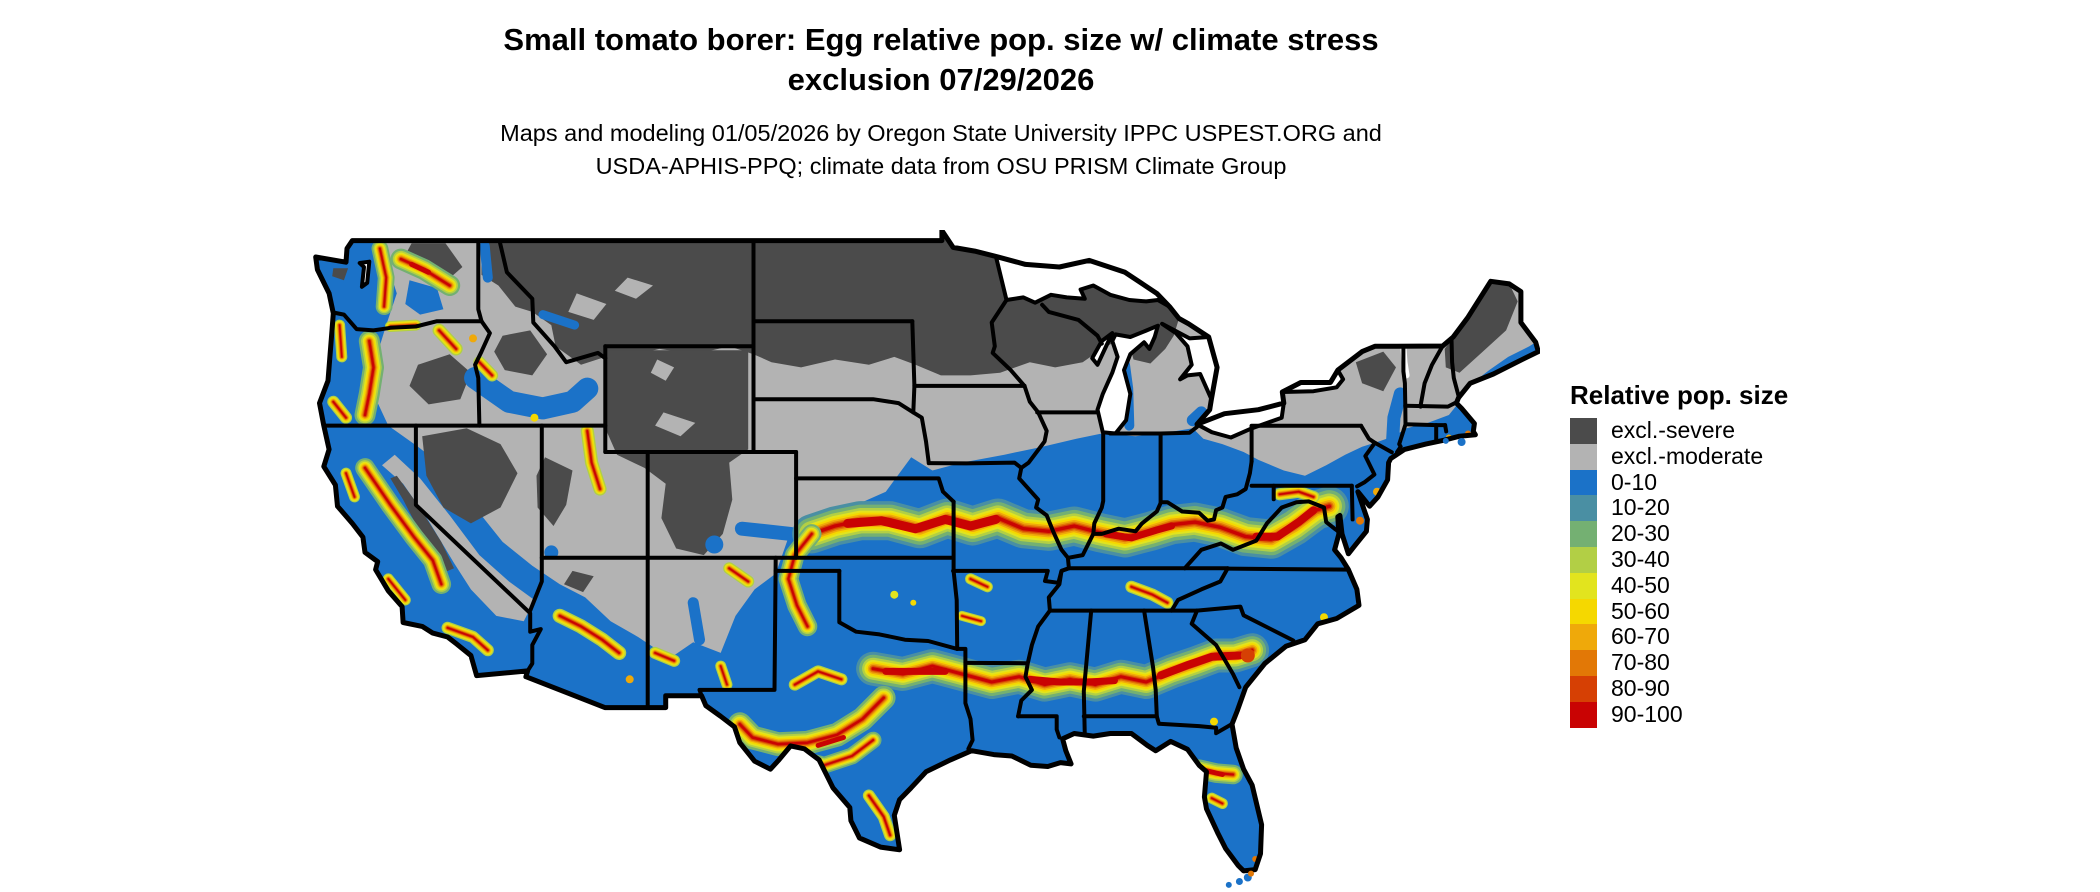  I want to click on legend-item: 10-20, so click(1720, 508).